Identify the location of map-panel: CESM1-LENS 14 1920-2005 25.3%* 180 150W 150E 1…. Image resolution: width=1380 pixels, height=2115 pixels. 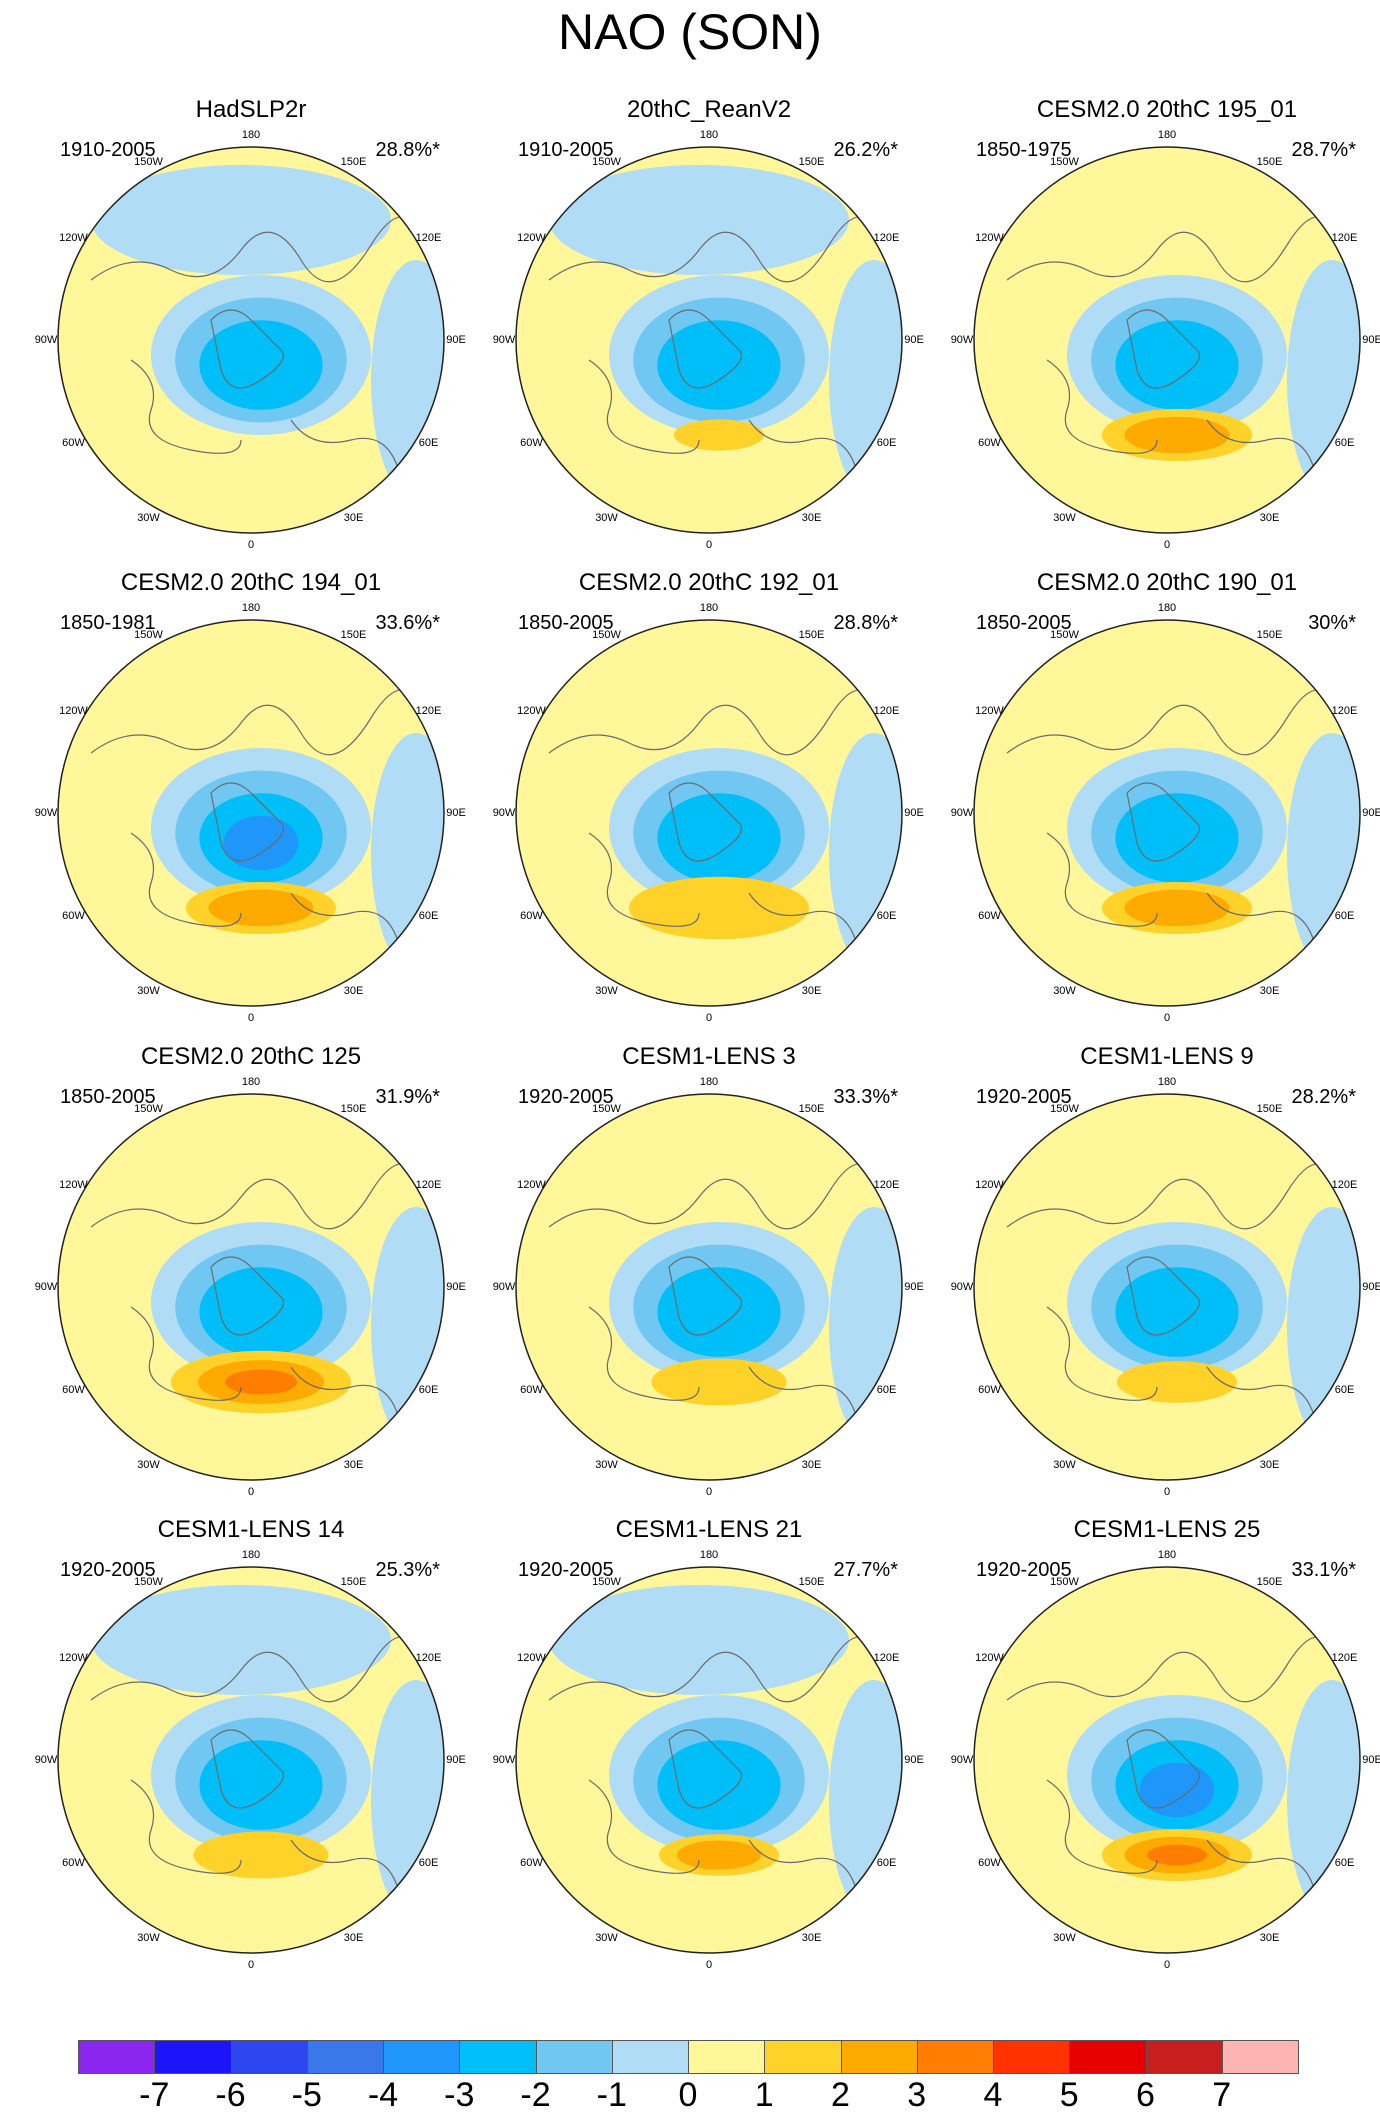
(251, 1750).